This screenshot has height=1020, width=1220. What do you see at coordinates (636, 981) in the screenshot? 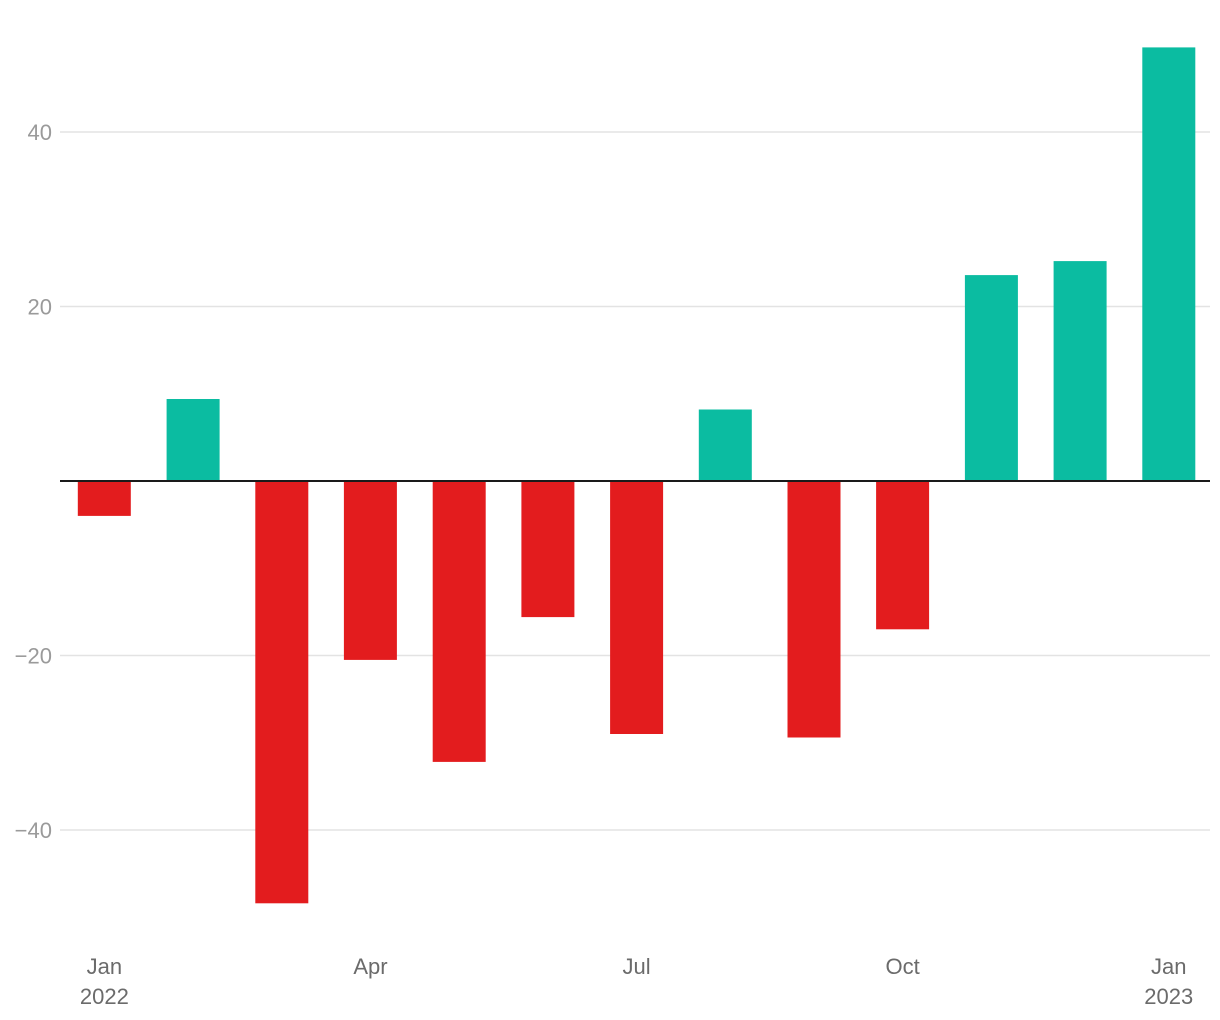
I see `x-axis-labels: Jan 2022 Apr Jul Oct Jan 2023` at bounding box center [636, 981].